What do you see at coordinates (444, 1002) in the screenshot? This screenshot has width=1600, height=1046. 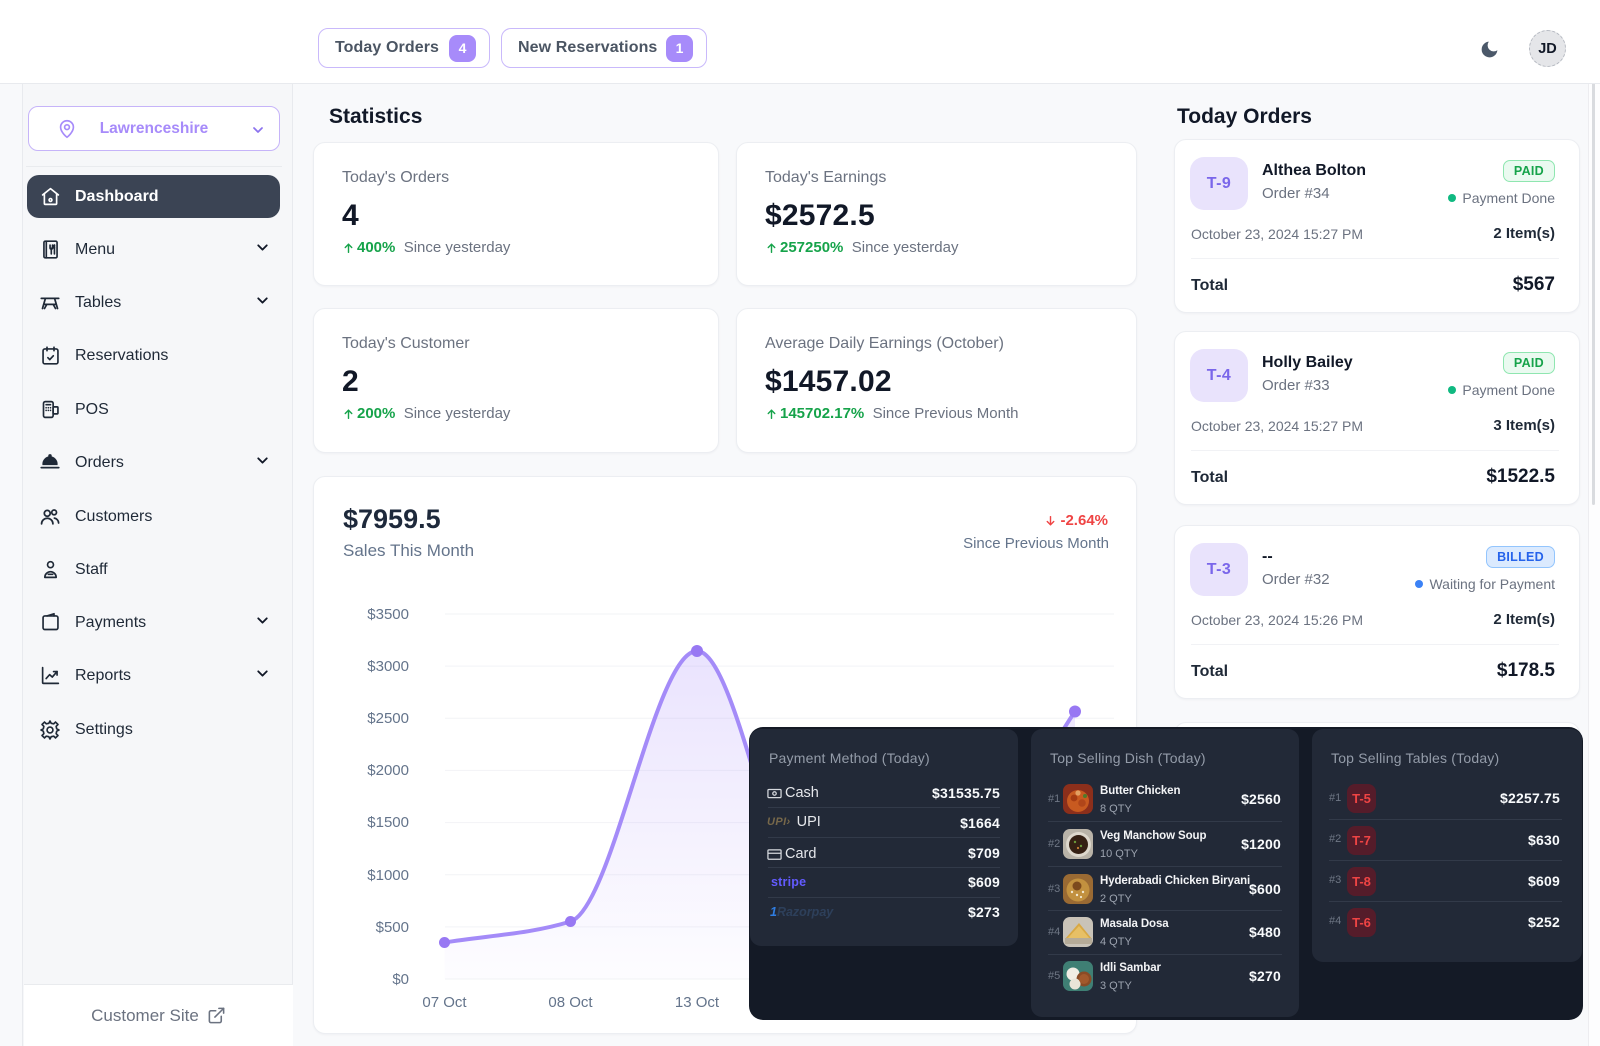 I see `svg-text: 07 Oct` at bounding box center [444, 1002].